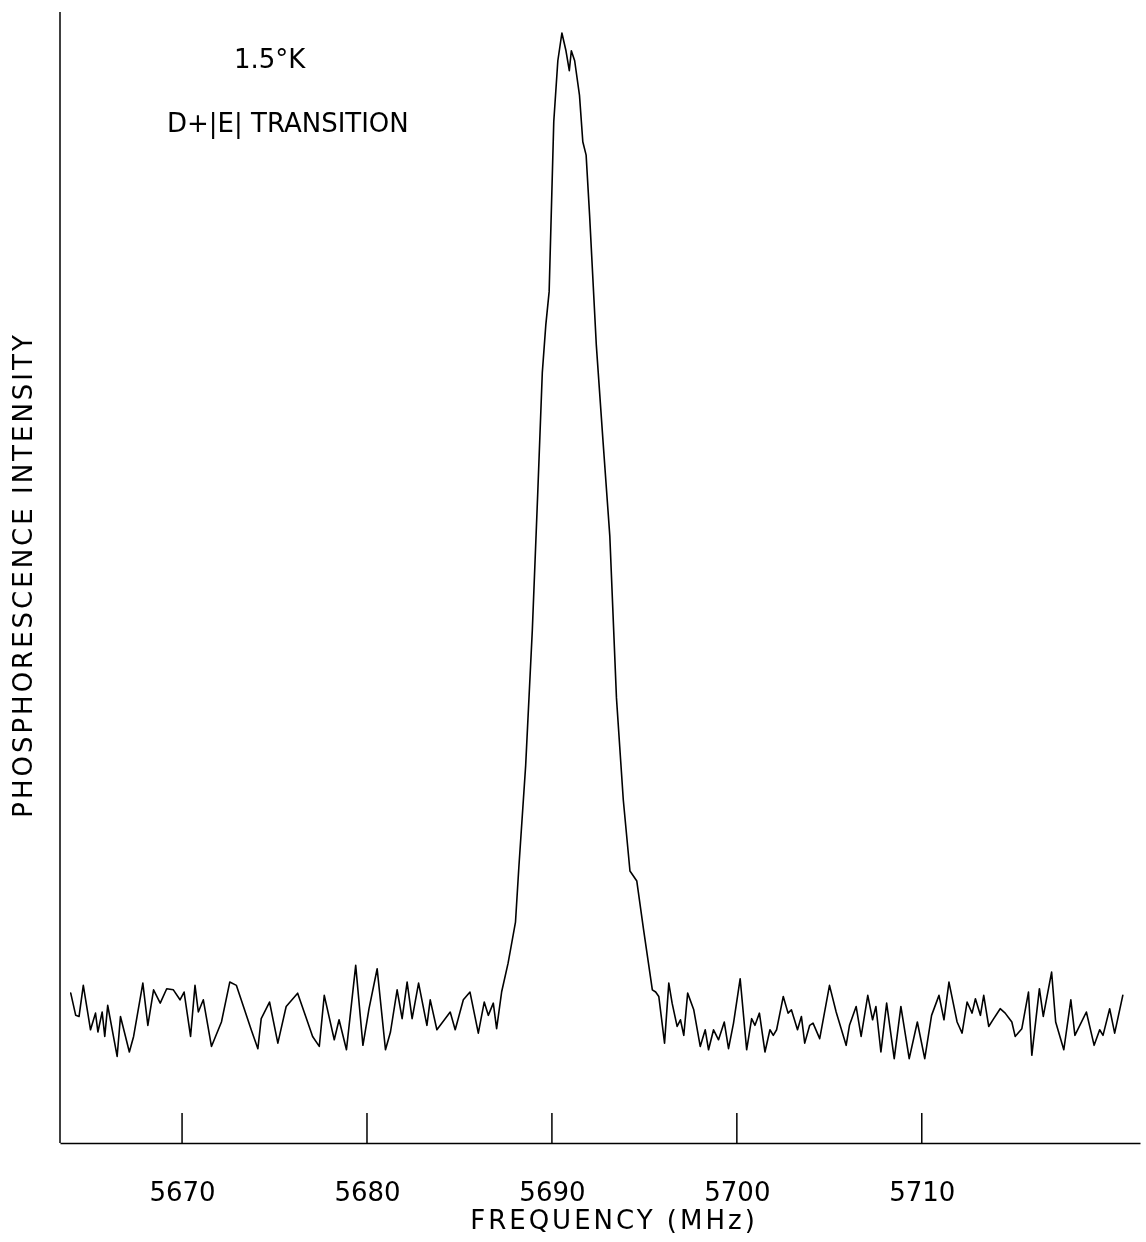 The width and height of the screenshot is (1146, 1242). Describe the element at coordinates (922, 1192) in the screenshot. I see `x-tick-label: 5710` at that location.